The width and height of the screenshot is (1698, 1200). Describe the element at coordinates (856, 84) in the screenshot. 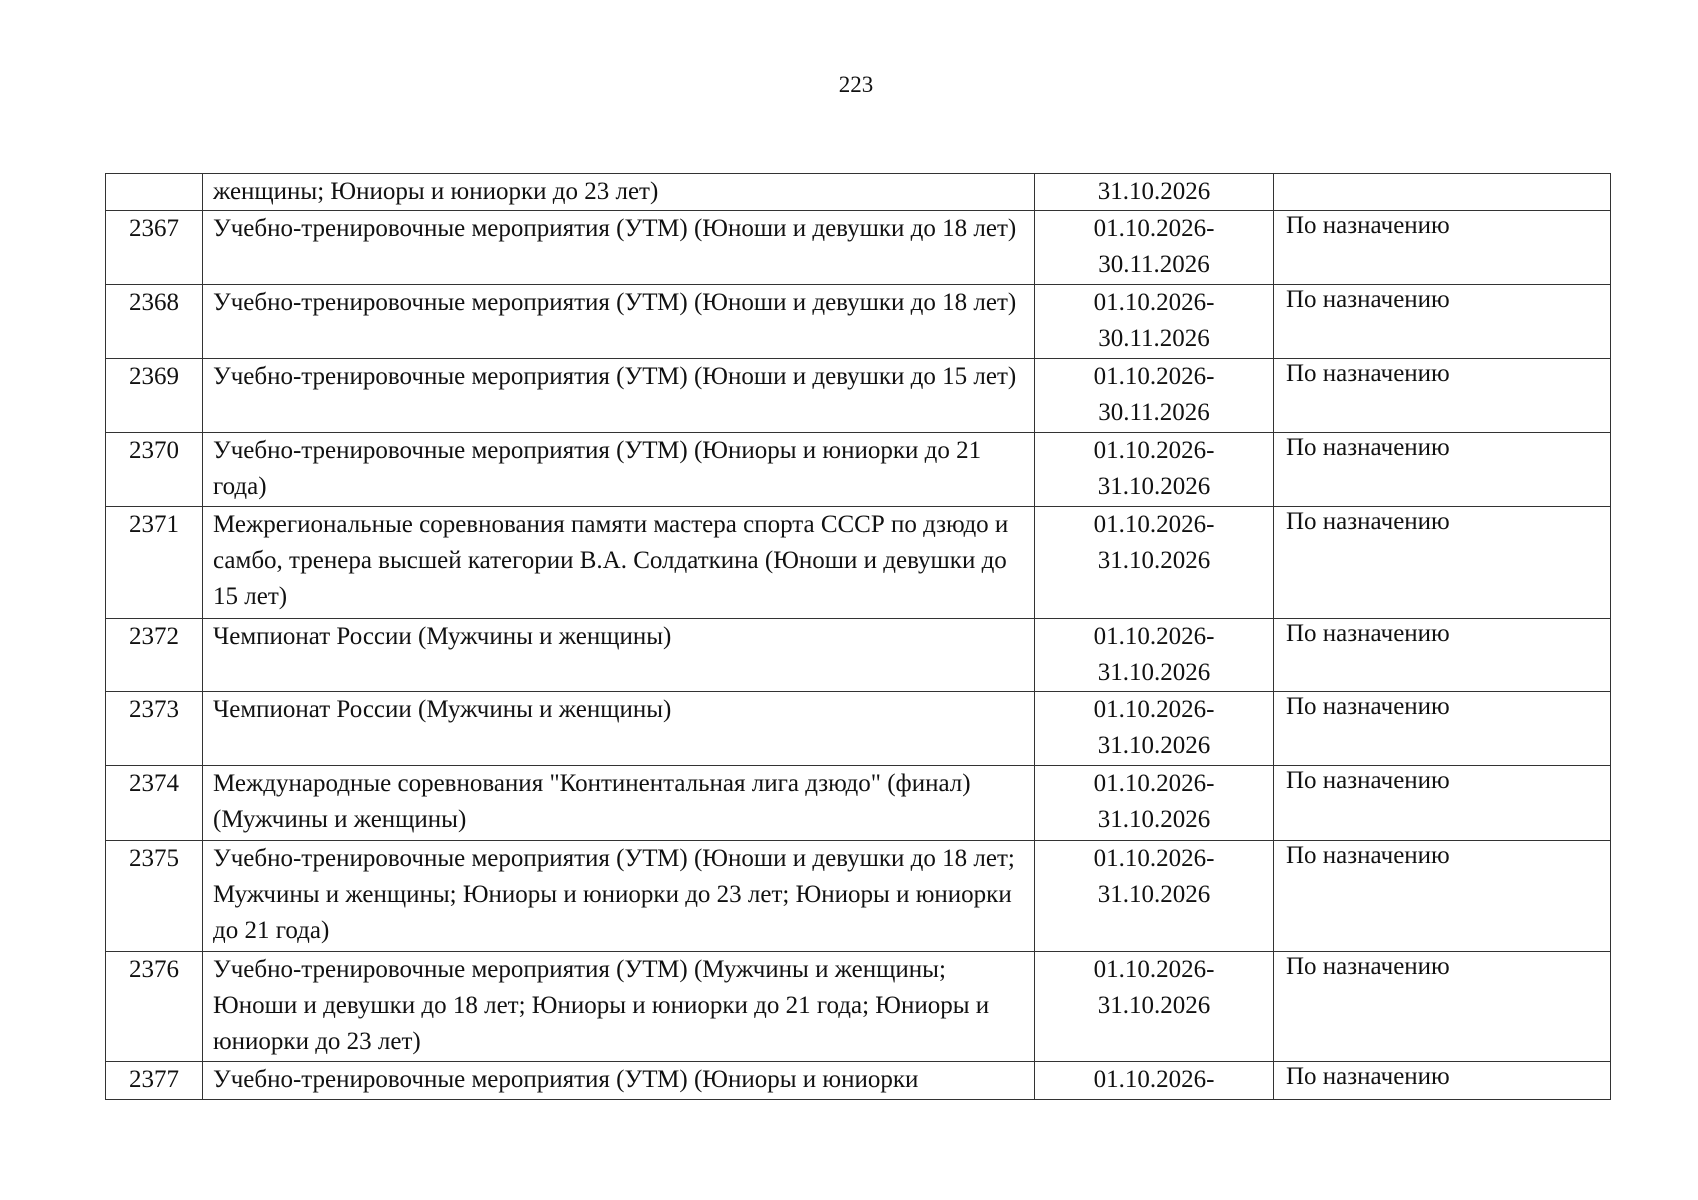

I see `page-number: 223` at that location.